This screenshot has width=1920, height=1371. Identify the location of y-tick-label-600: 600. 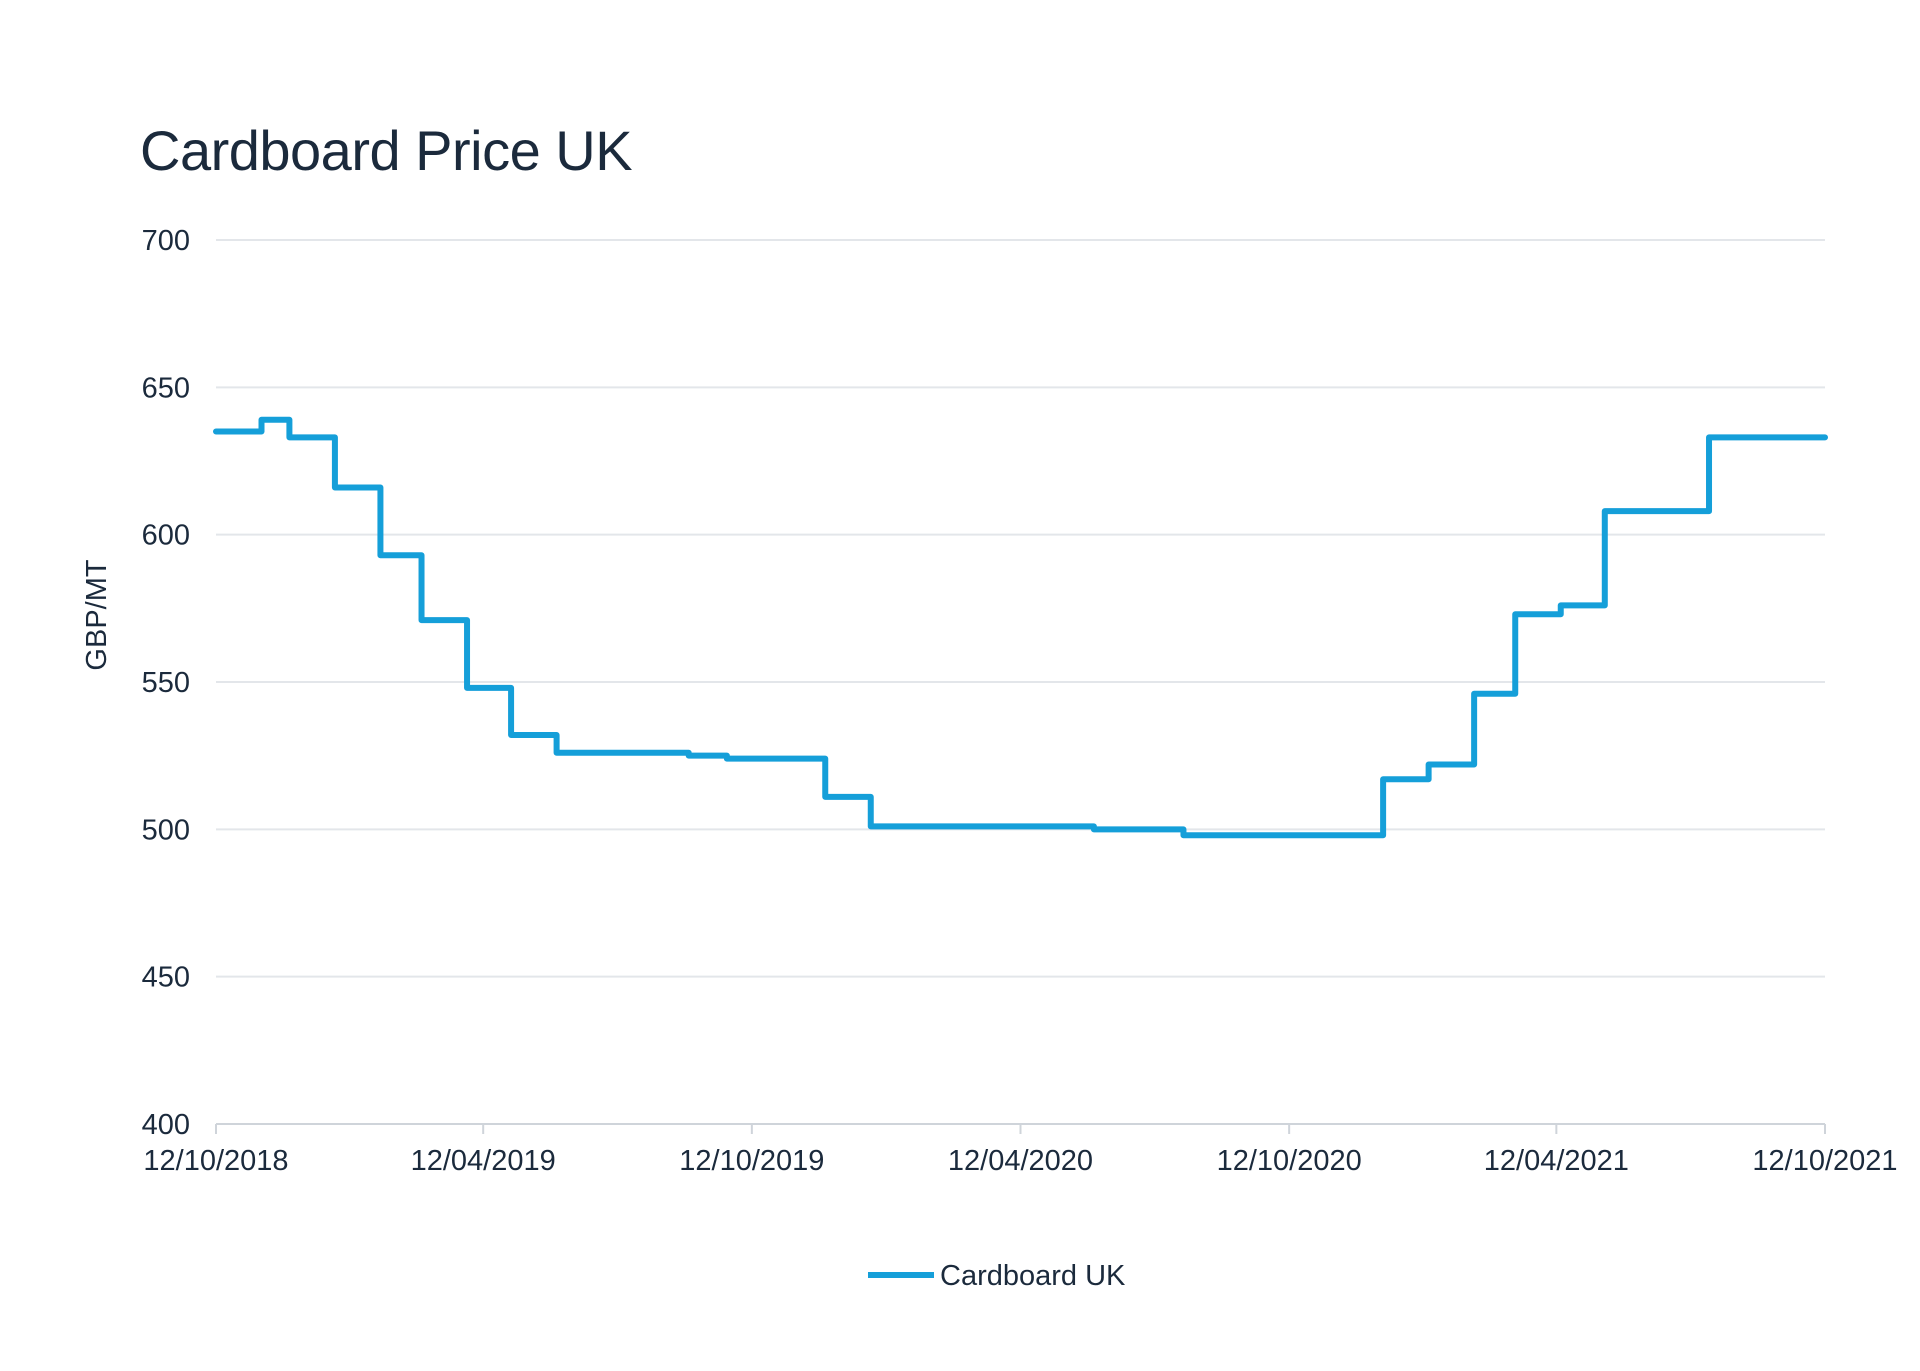
(166, 536).